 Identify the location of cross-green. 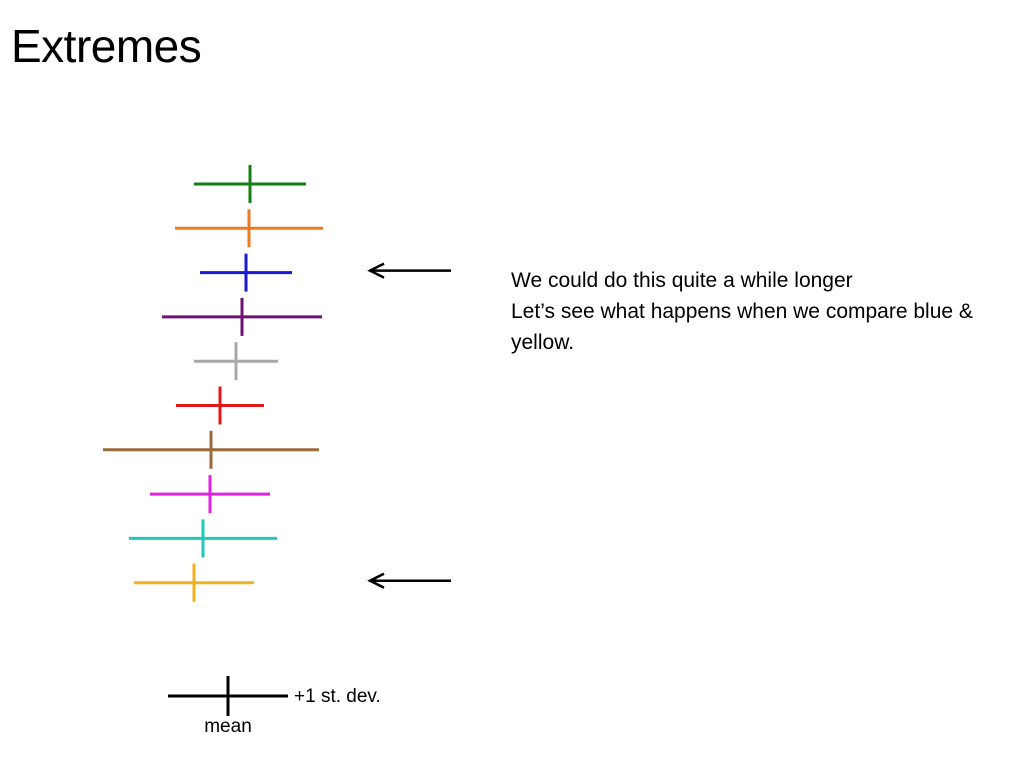
(250, 184).